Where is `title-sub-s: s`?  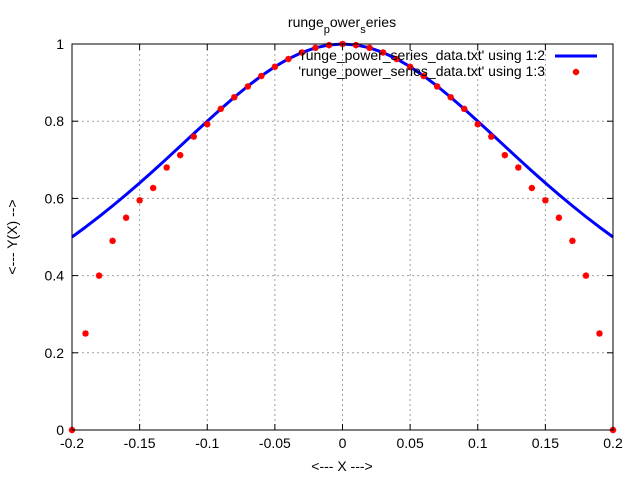 title-sub-s: s is located at coordinates (363, 30).